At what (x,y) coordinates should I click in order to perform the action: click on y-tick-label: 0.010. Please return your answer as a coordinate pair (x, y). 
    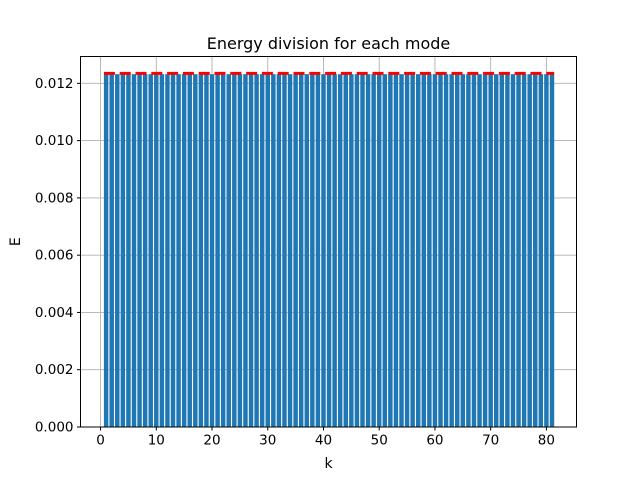
    Looking at the image, I should click on (54, 141).